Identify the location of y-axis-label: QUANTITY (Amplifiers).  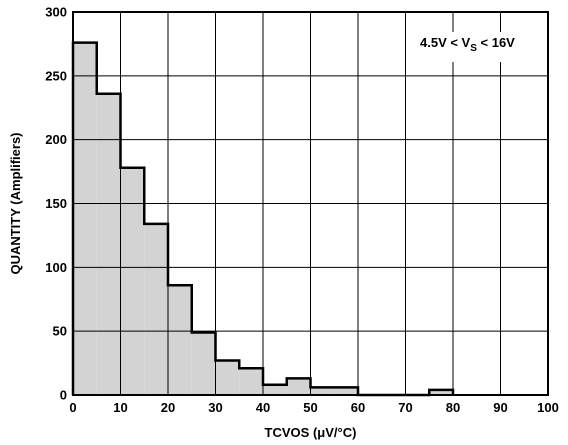
(15, 203).